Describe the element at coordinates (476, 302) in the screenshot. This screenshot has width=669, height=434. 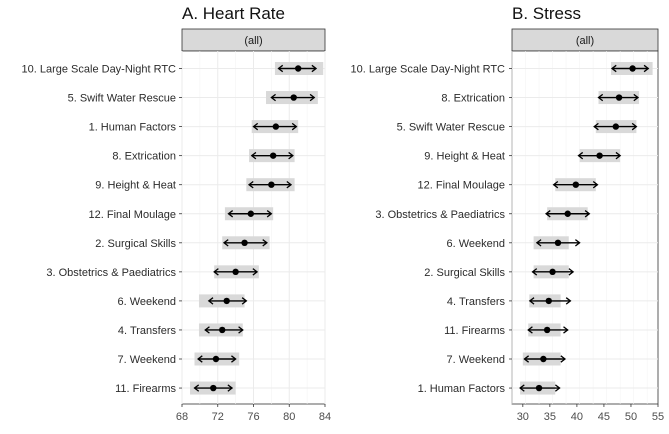
I see `stress-category-label: 4. Transfers` at that location.